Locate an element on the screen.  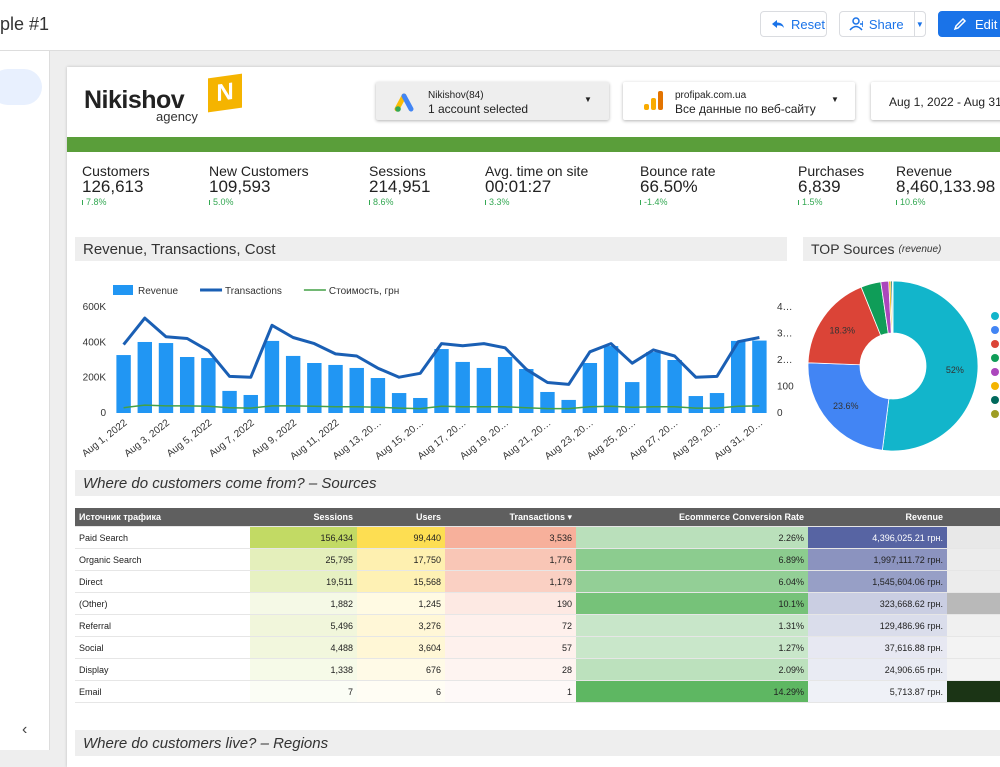
column-header: Sessions is located at coordinates (303, 517).